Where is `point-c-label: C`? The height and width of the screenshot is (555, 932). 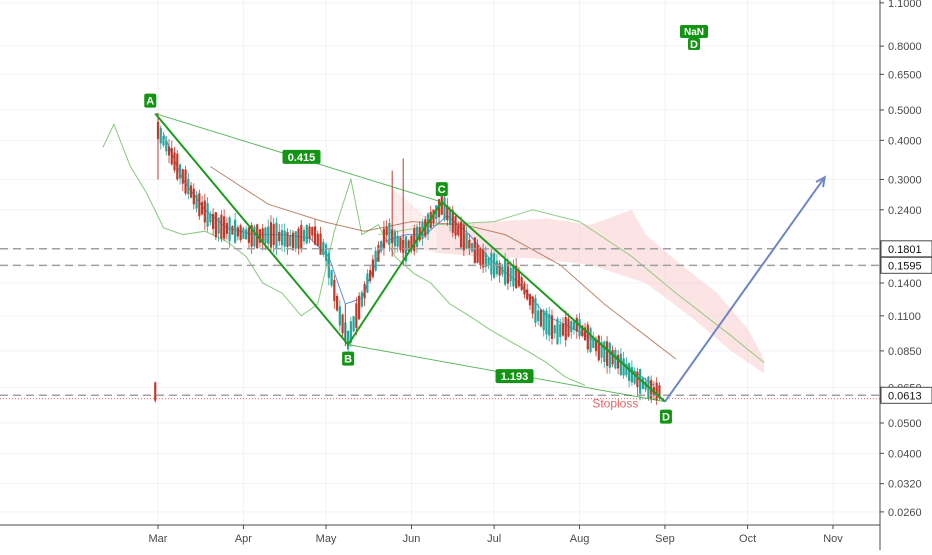
point-c-label: C is located at coordinates (442, 190).